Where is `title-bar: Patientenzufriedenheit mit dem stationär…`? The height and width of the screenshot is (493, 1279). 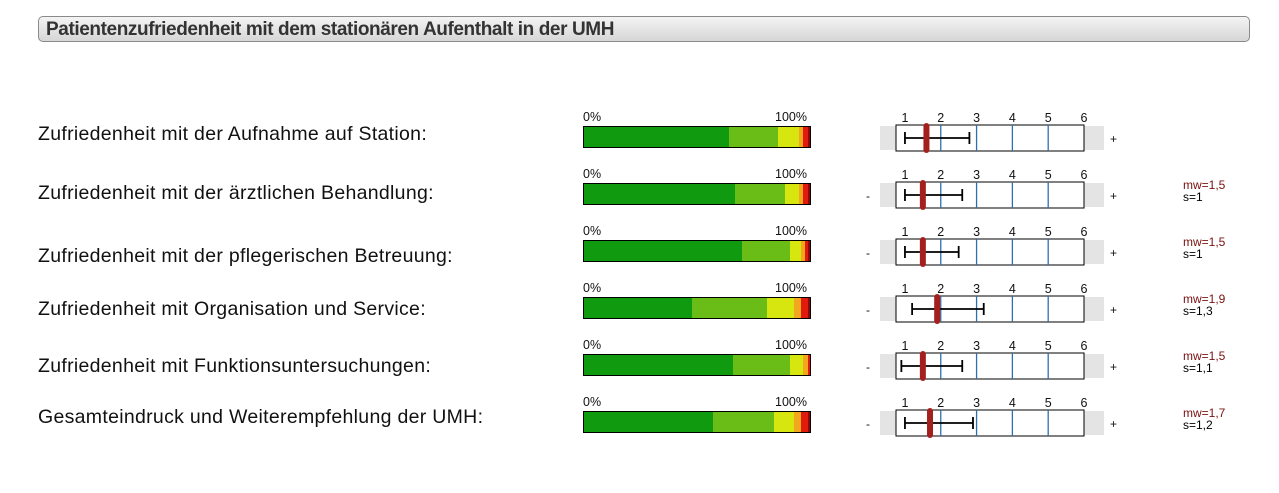 title-bar: Patientenzufriedenheit mit dem stationär… is located at coordinates (644, 29).